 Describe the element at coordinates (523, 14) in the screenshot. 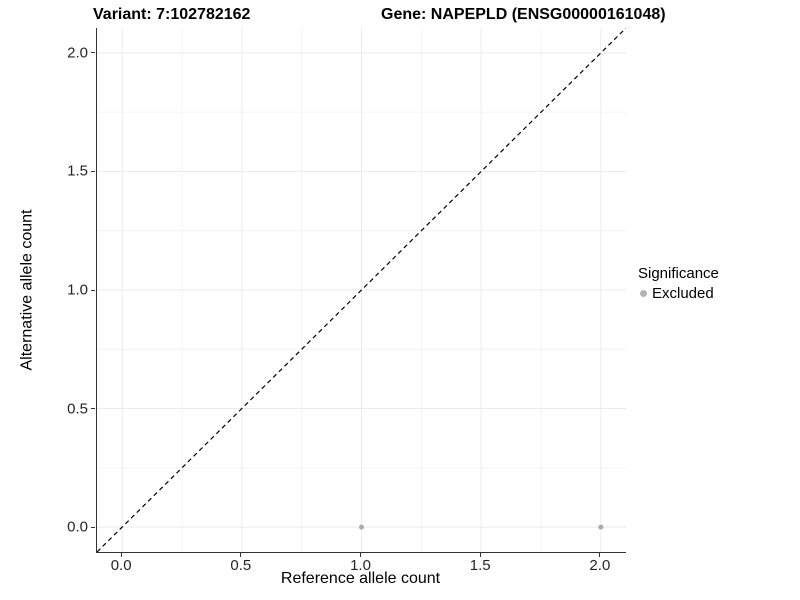

I see `plot-title-gene: Gene: NAPEPLD (ENSG00000161048)` at that location.